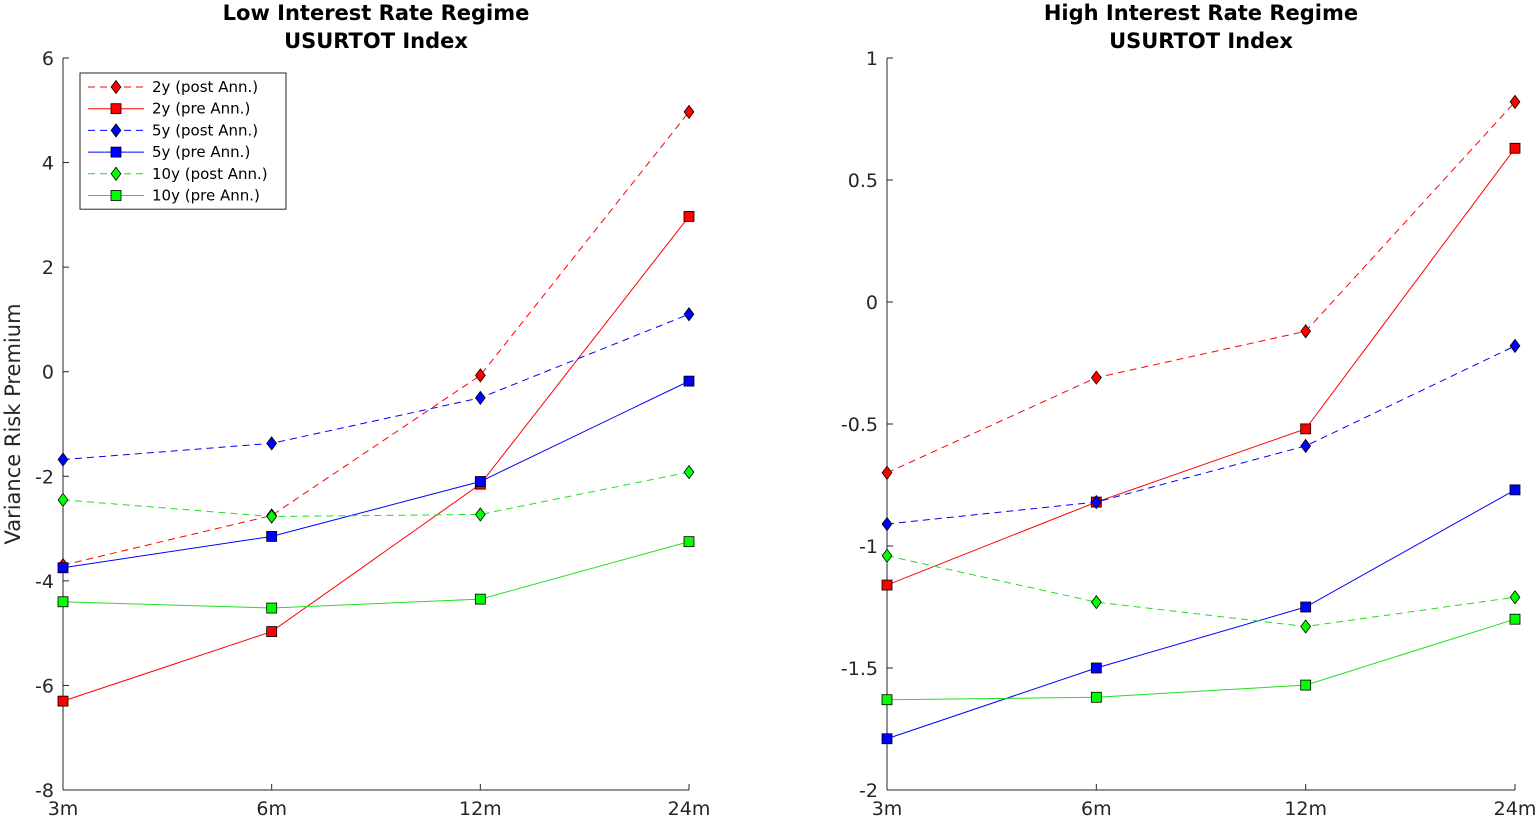 The width and height of the screenshot is (1539, 822). Describe the element at coordinates (201, 152) in the screenshot. I see `legend-label: 5y (pre Ann.)` at that location.